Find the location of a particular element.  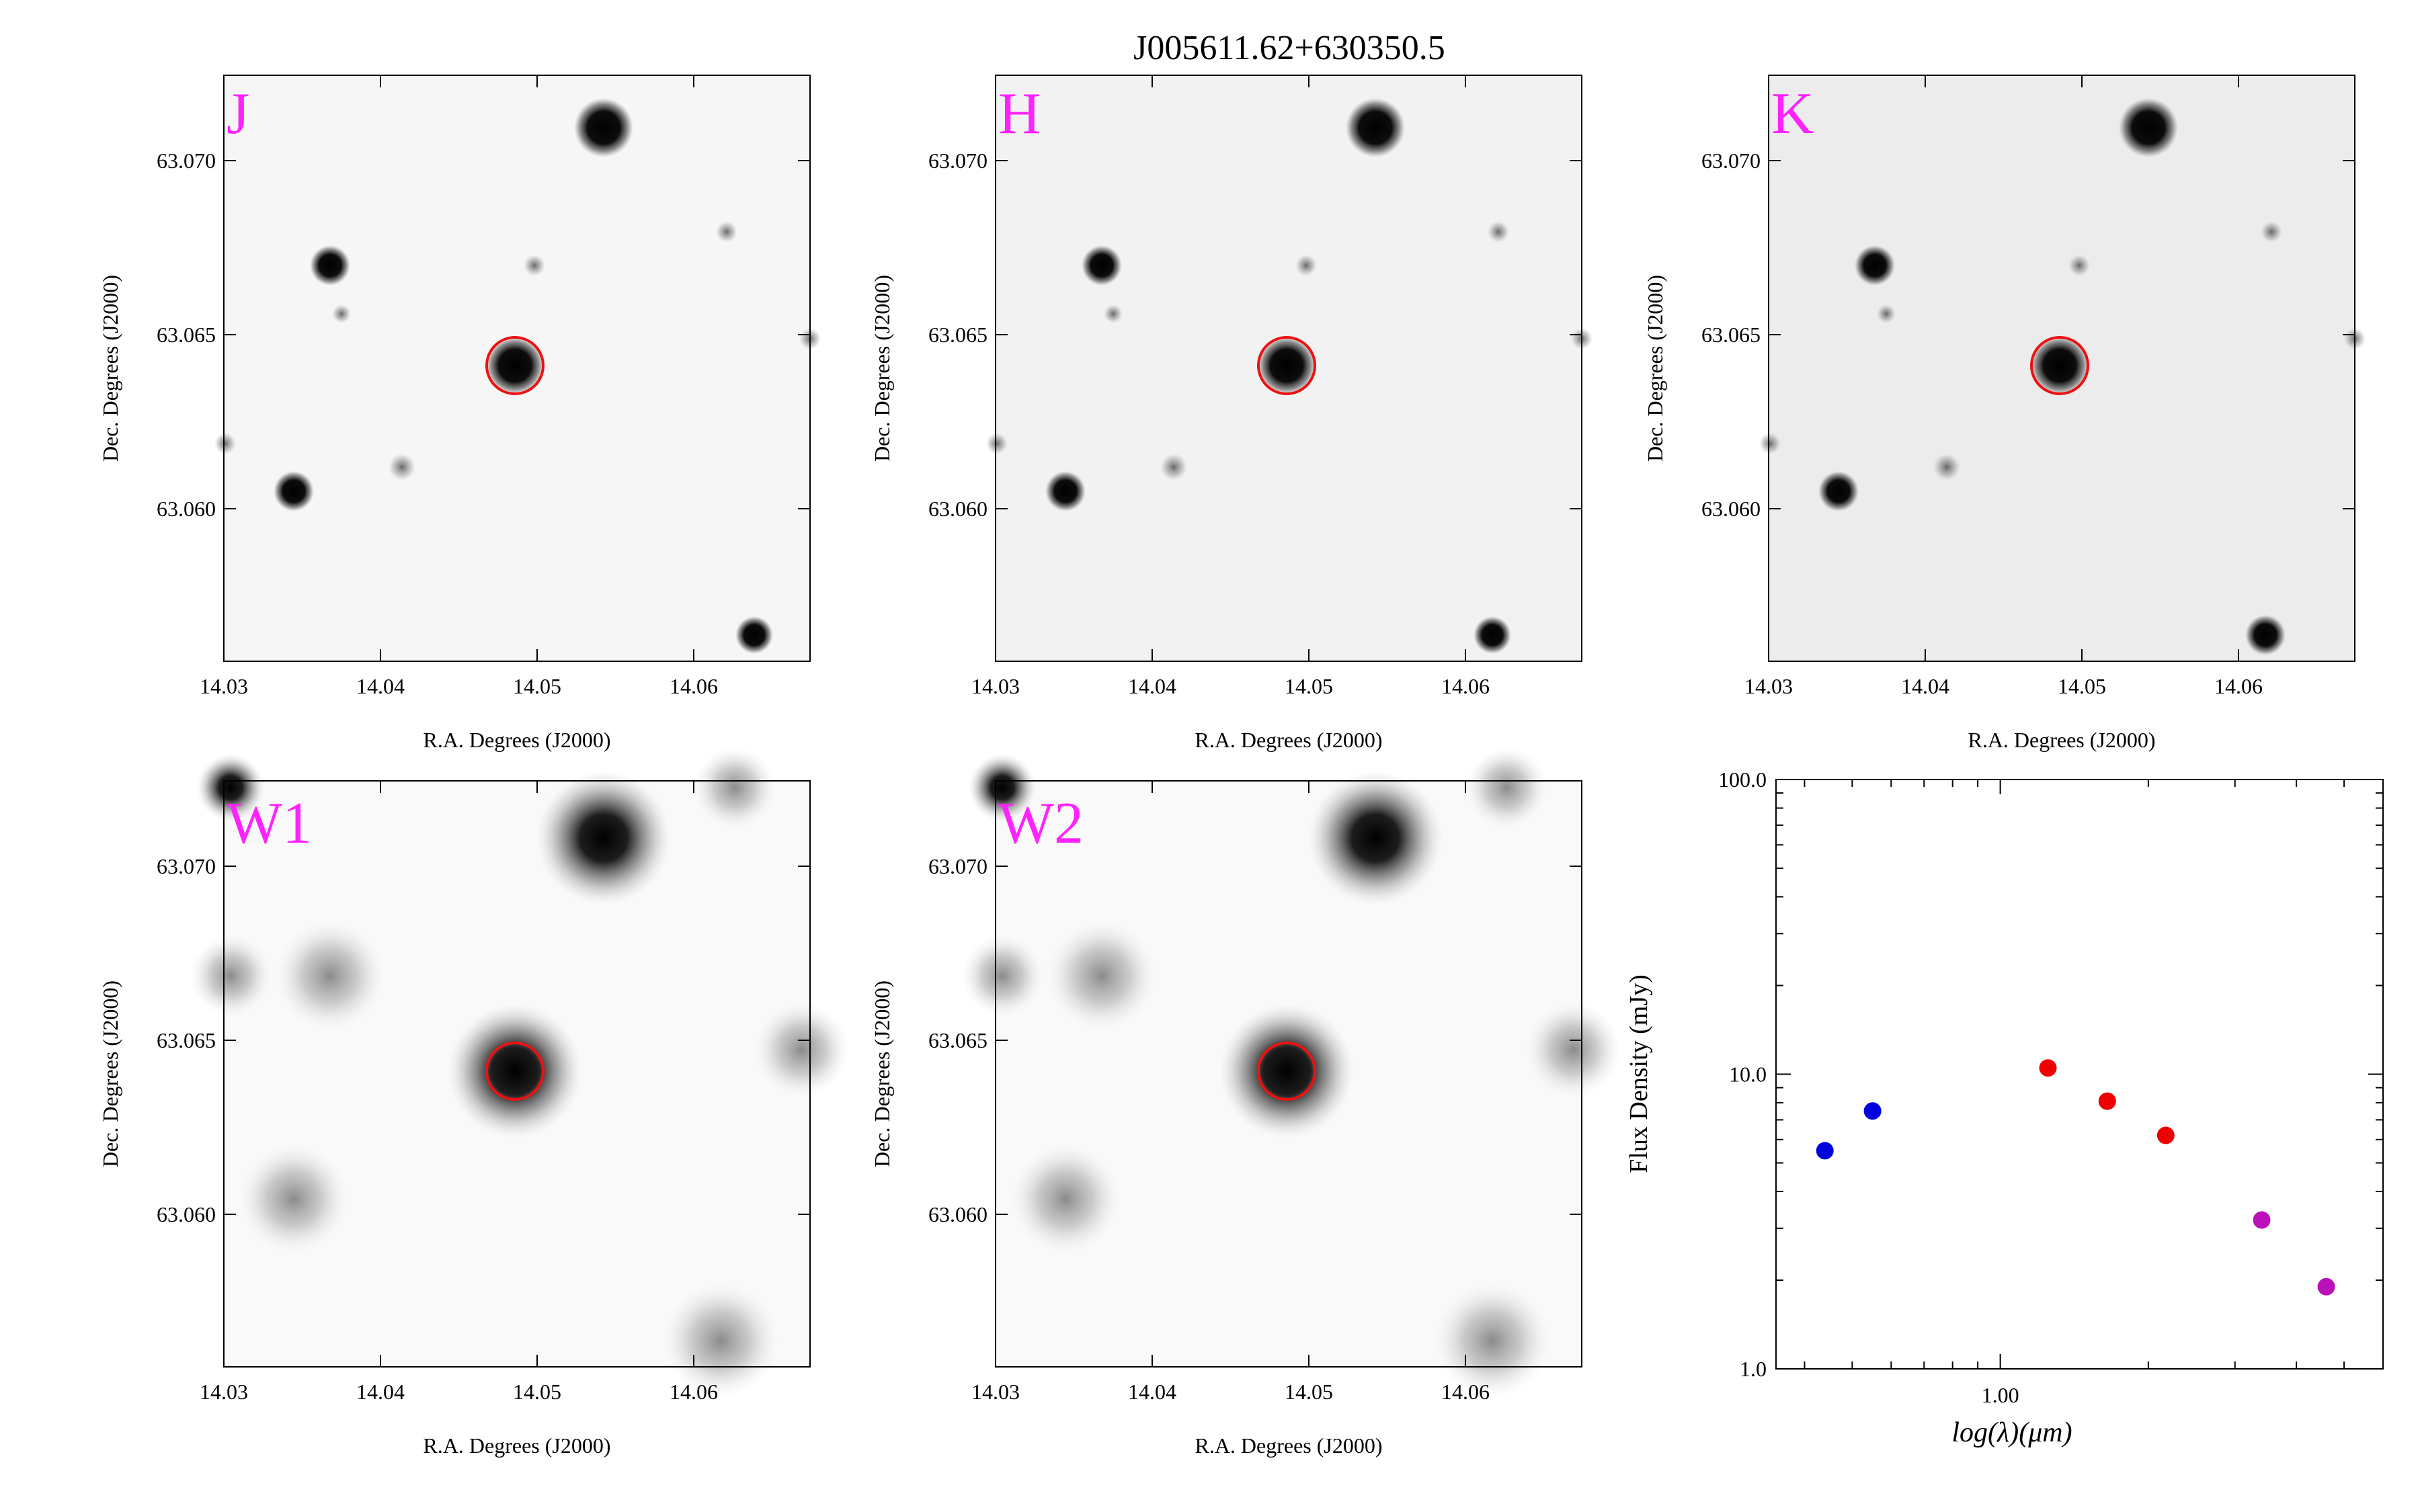

axis-tick-label: 10.0 is located at coordinates (1748, 1075).